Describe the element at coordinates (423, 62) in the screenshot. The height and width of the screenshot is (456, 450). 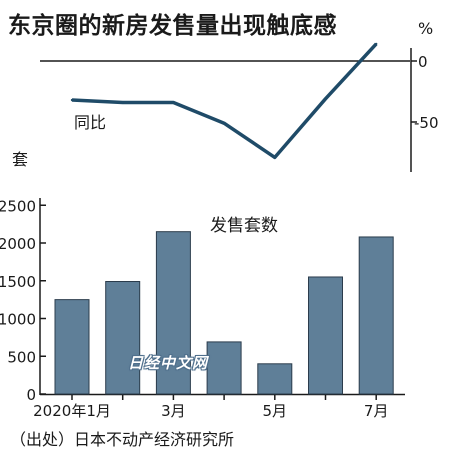
I see `line-y-tick-label: 0` at that location.